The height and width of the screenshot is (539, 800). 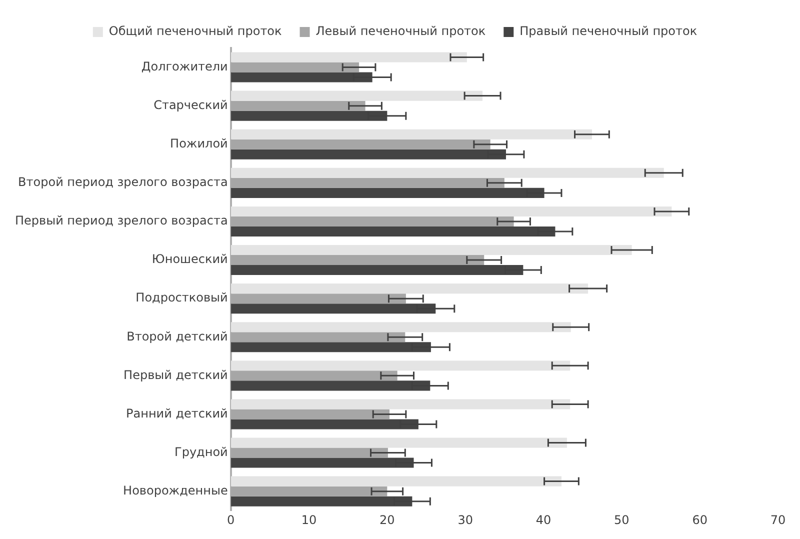 I want to click on x-tick-label: 0, so click(x=231, y=519).